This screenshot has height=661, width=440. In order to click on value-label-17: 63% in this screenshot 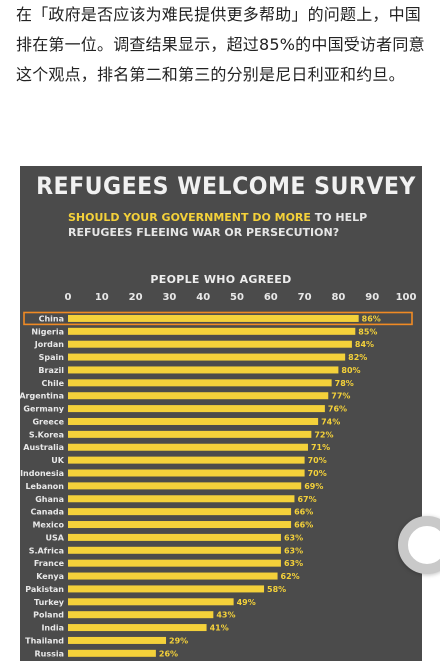, I will do `click(293, 537)`.